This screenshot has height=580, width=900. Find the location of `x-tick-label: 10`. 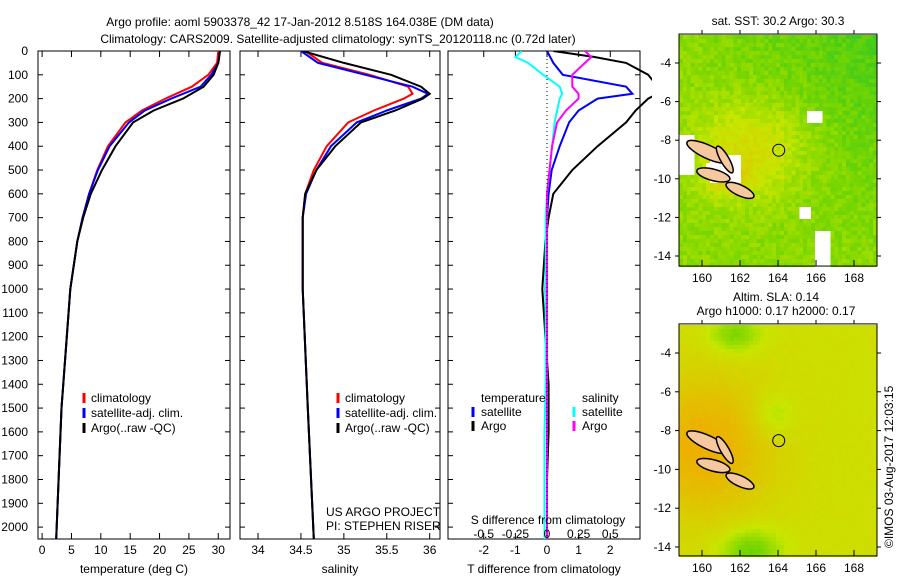

x-tick-label: 10 is located at coordinates (101, 550).